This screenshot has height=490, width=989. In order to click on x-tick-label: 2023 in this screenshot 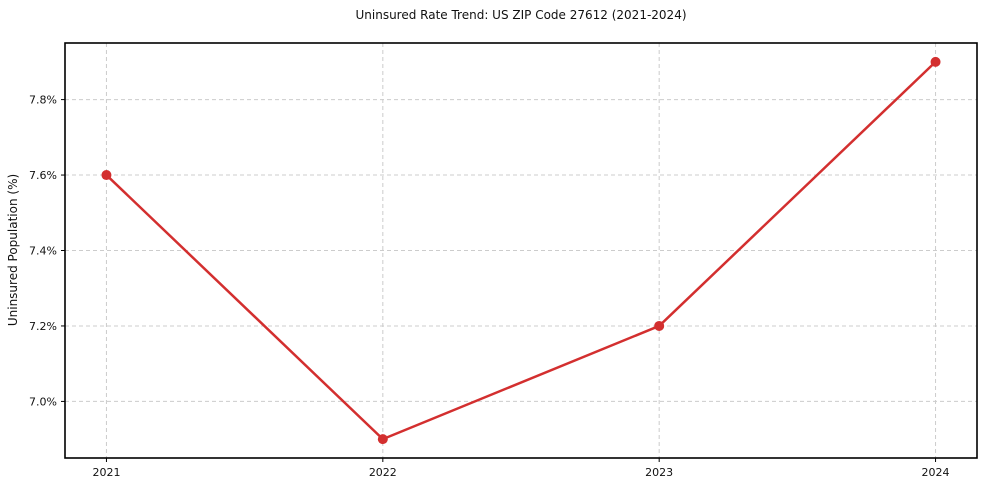, I will do `click(659, 472)`.